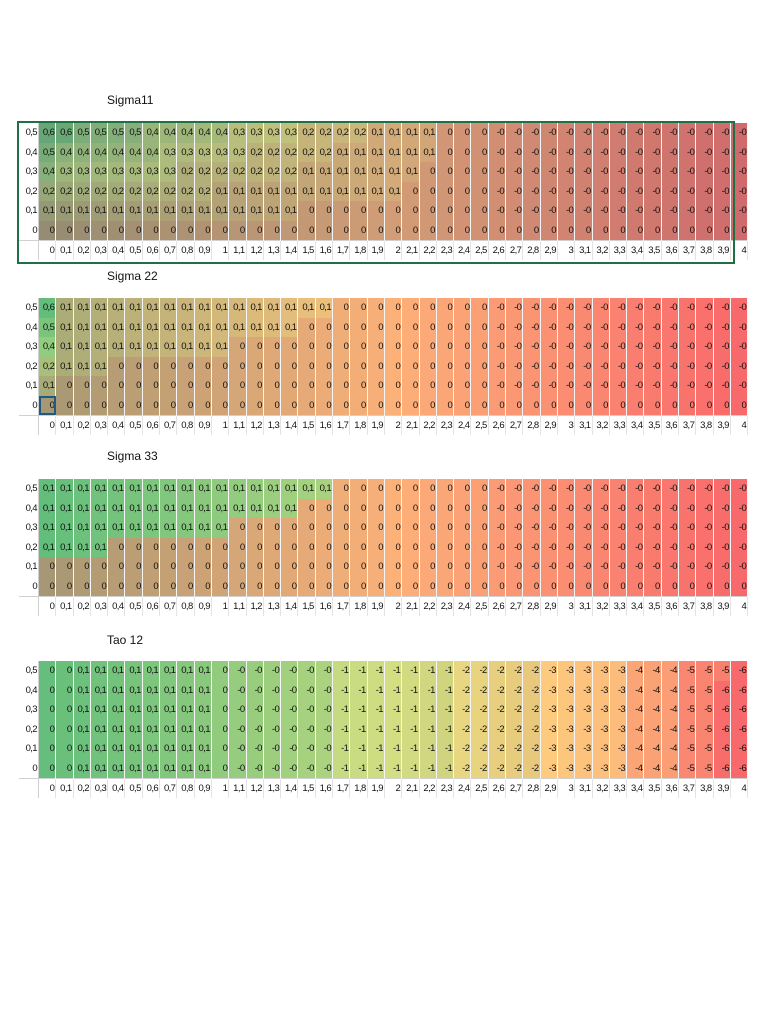  Describe the element at coordinates (185, 249) in the screenshot. I see `x-tick-label: 0,8` at that location.